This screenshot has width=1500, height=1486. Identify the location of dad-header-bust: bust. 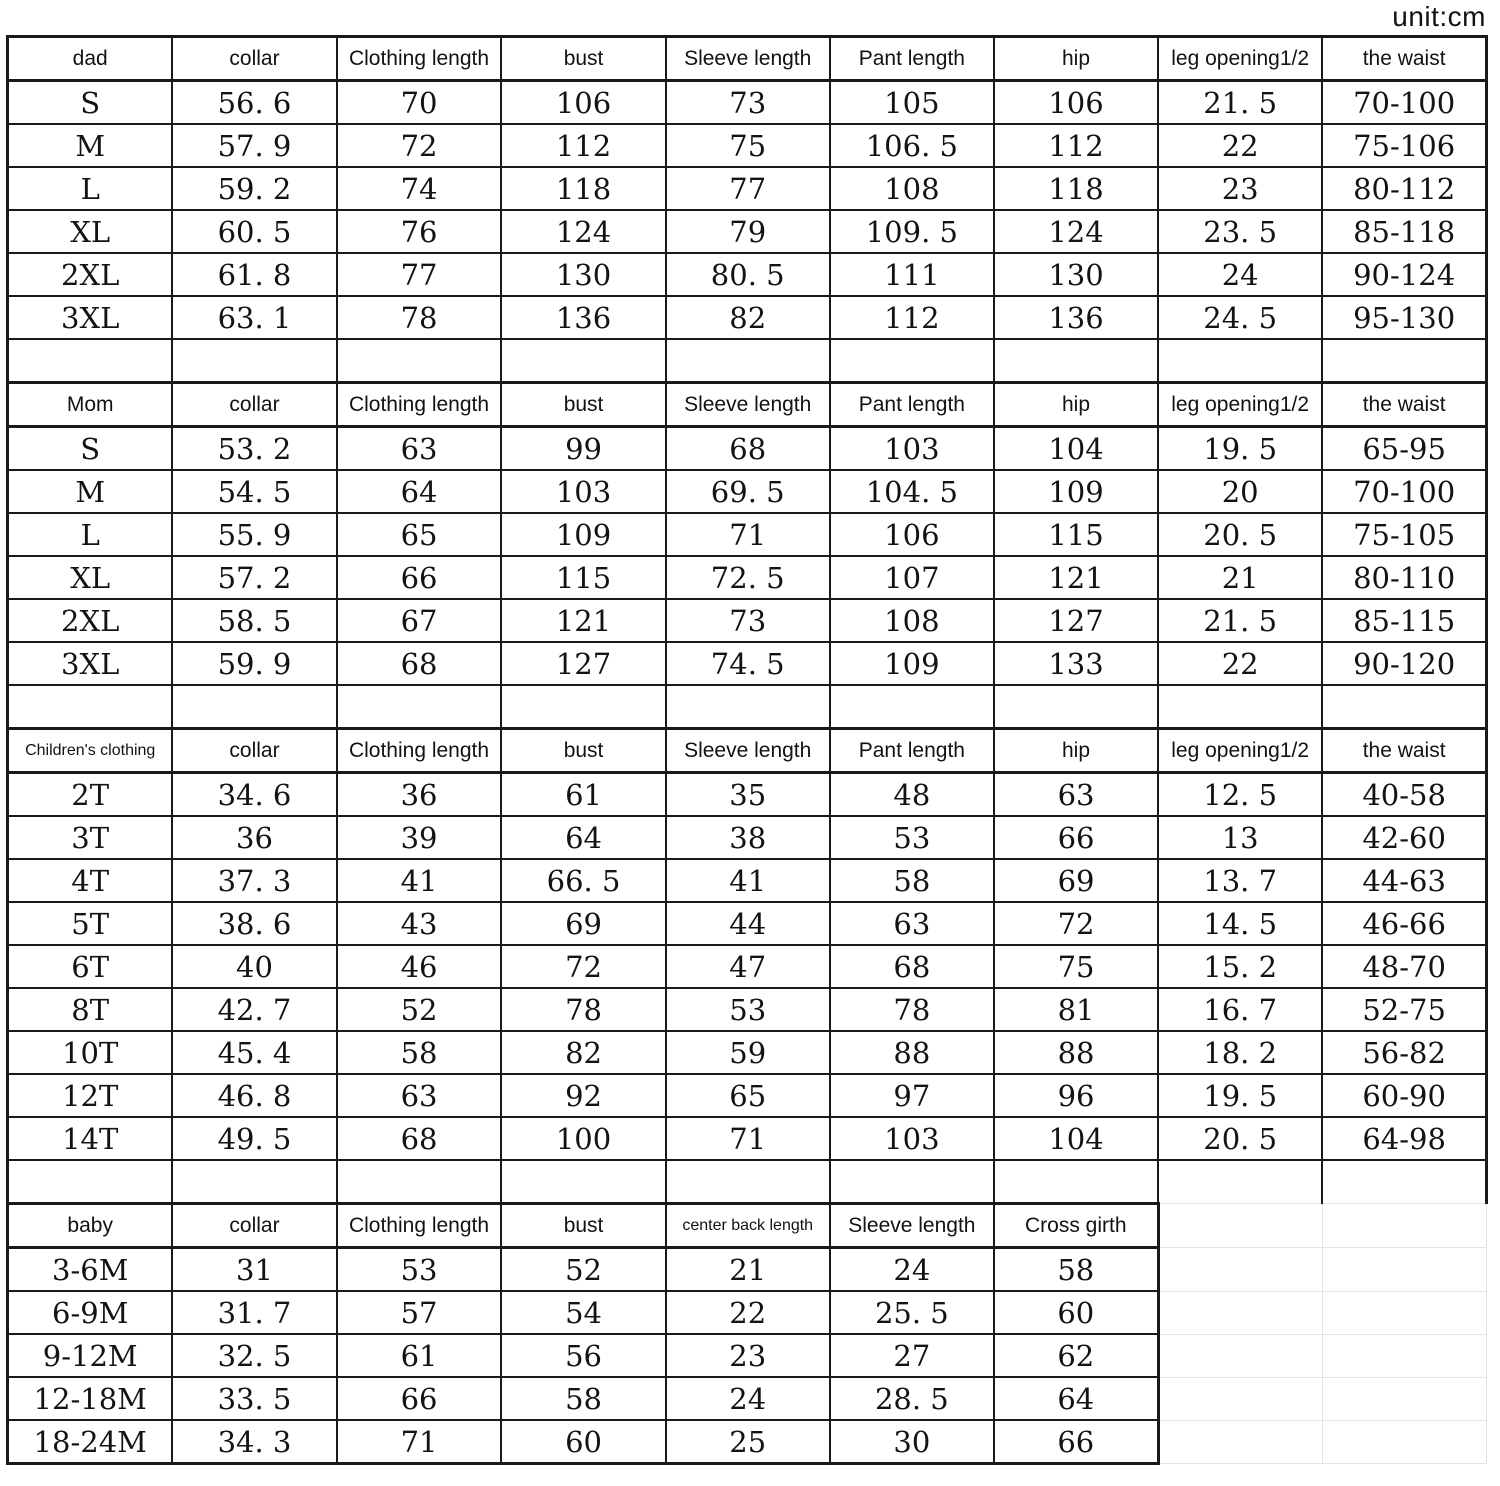
(583, 58).